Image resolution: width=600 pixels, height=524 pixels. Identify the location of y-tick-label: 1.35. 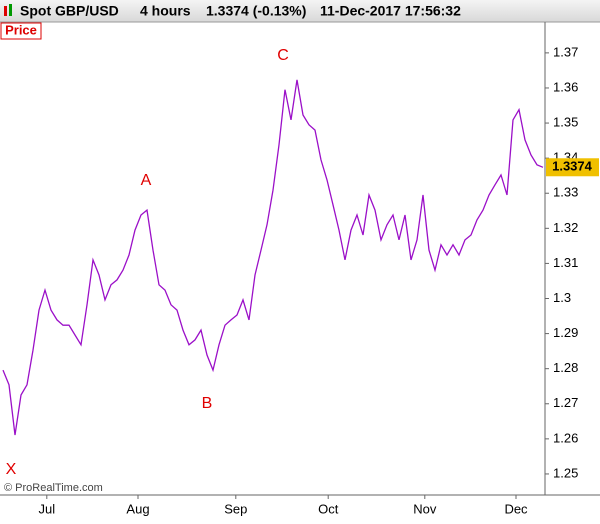
(565, 121).